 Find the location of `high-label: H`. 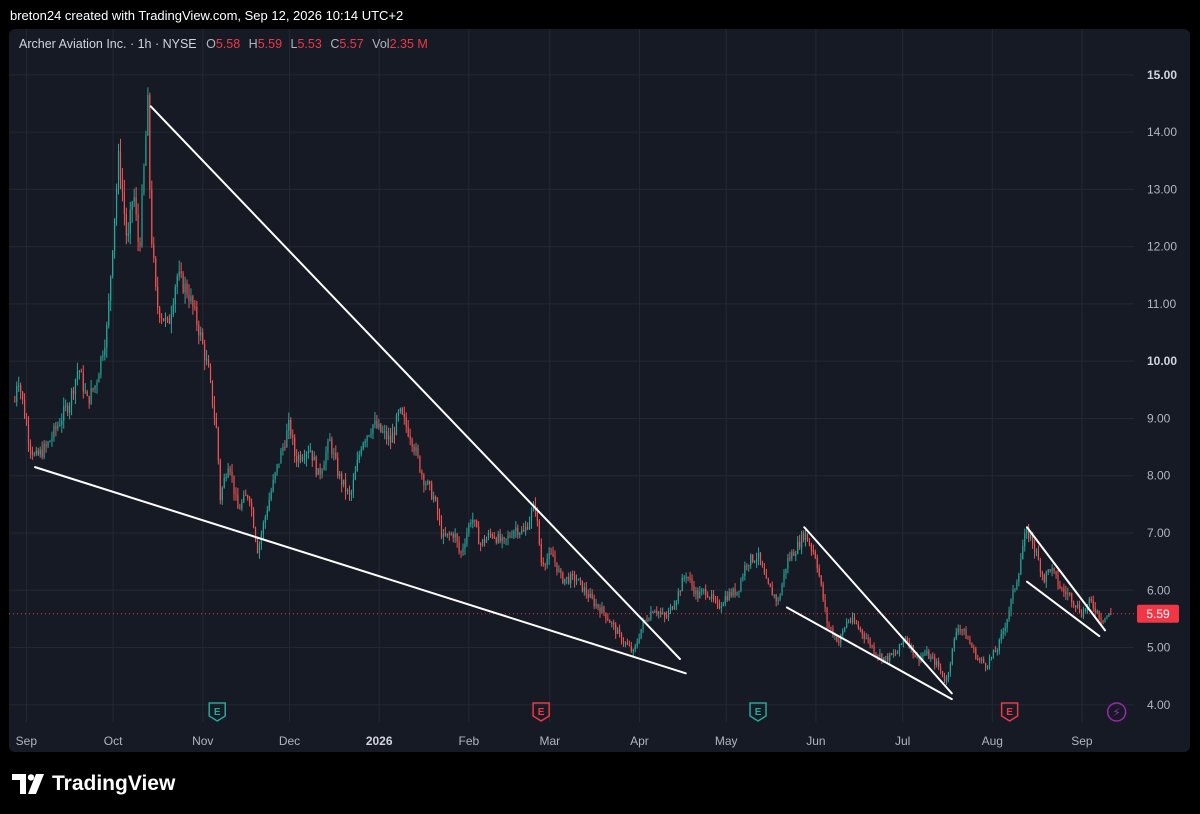

high-label: H is located at coordinates (253, 44).